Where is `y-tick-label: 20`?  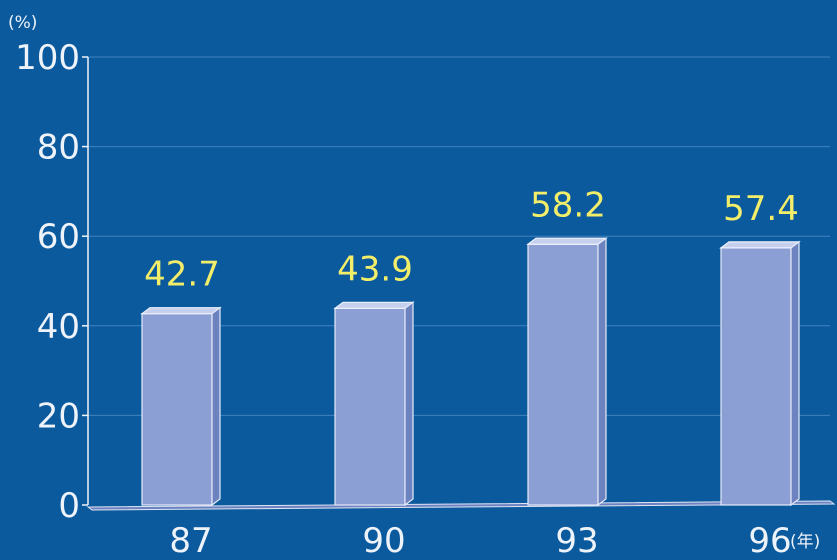 y-tick-label: 20 is located at coordinates (58, 416).